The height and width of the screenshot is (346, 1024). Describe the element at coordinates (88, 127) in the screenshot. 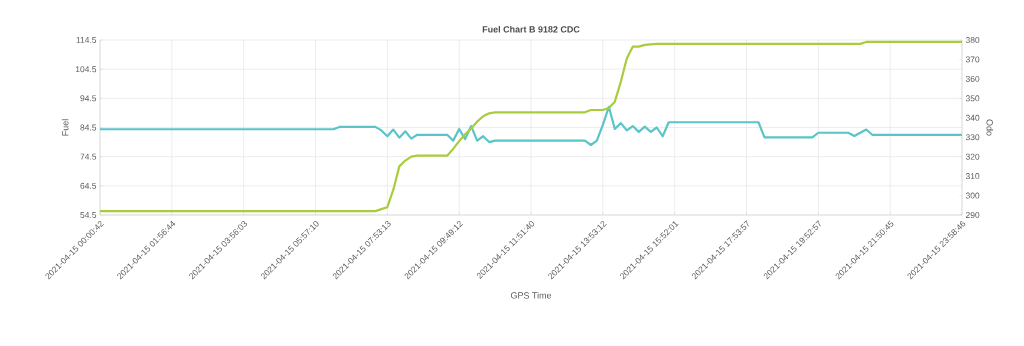

I see `y-tick-label: 84.5` at that location.